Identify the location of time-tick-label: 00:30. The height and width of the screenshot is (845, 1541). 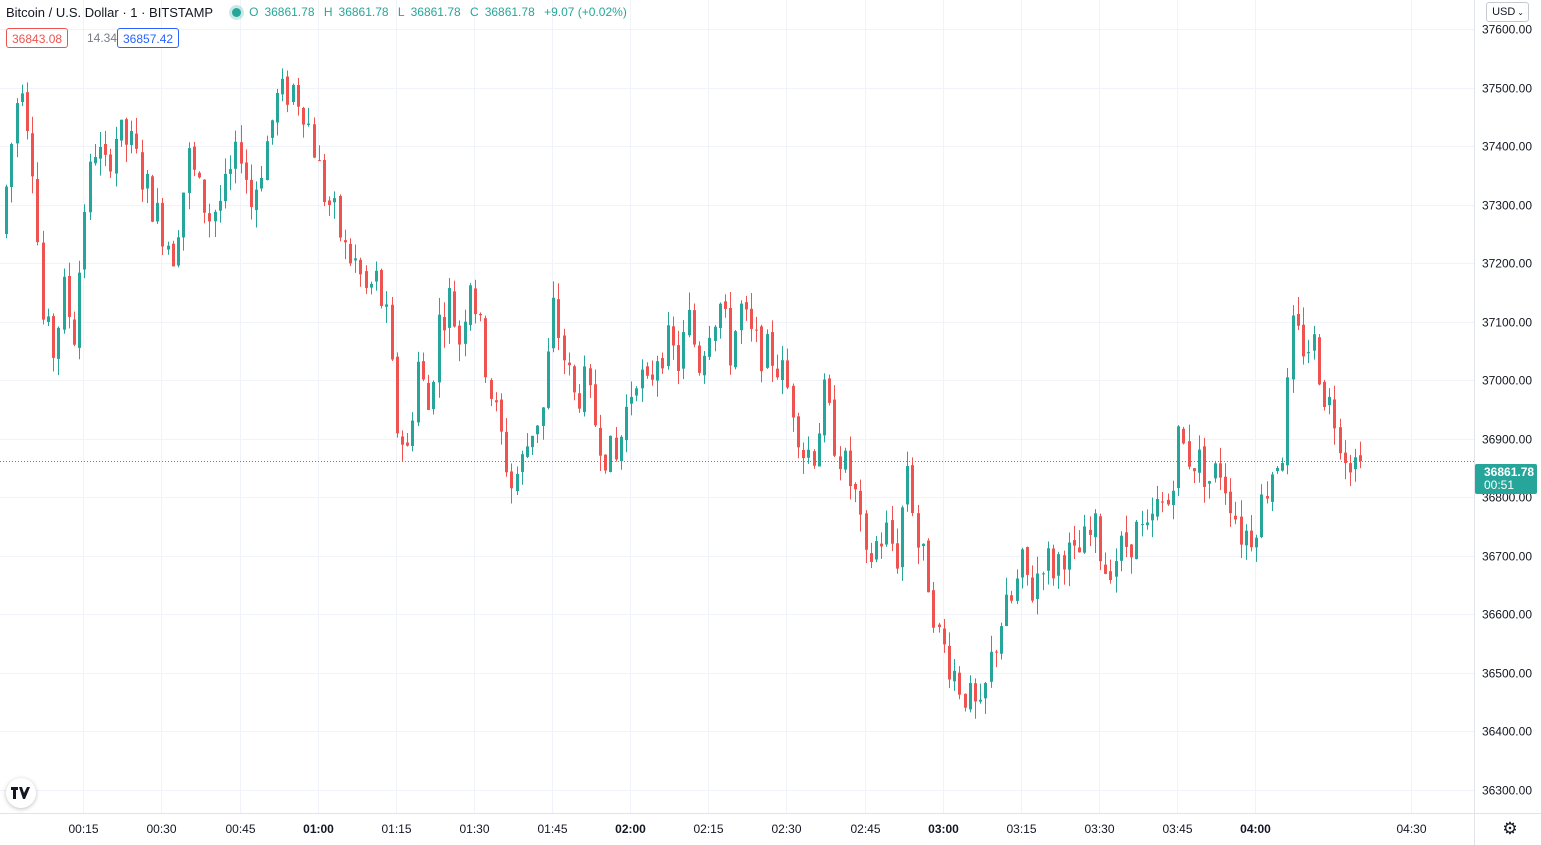
(161, 829).